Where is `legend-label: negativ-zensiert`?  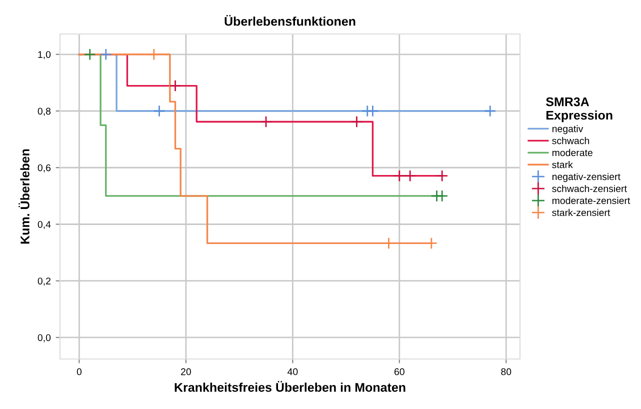 legend-label: negativ-zensiert is located at coordinates (586, 177).